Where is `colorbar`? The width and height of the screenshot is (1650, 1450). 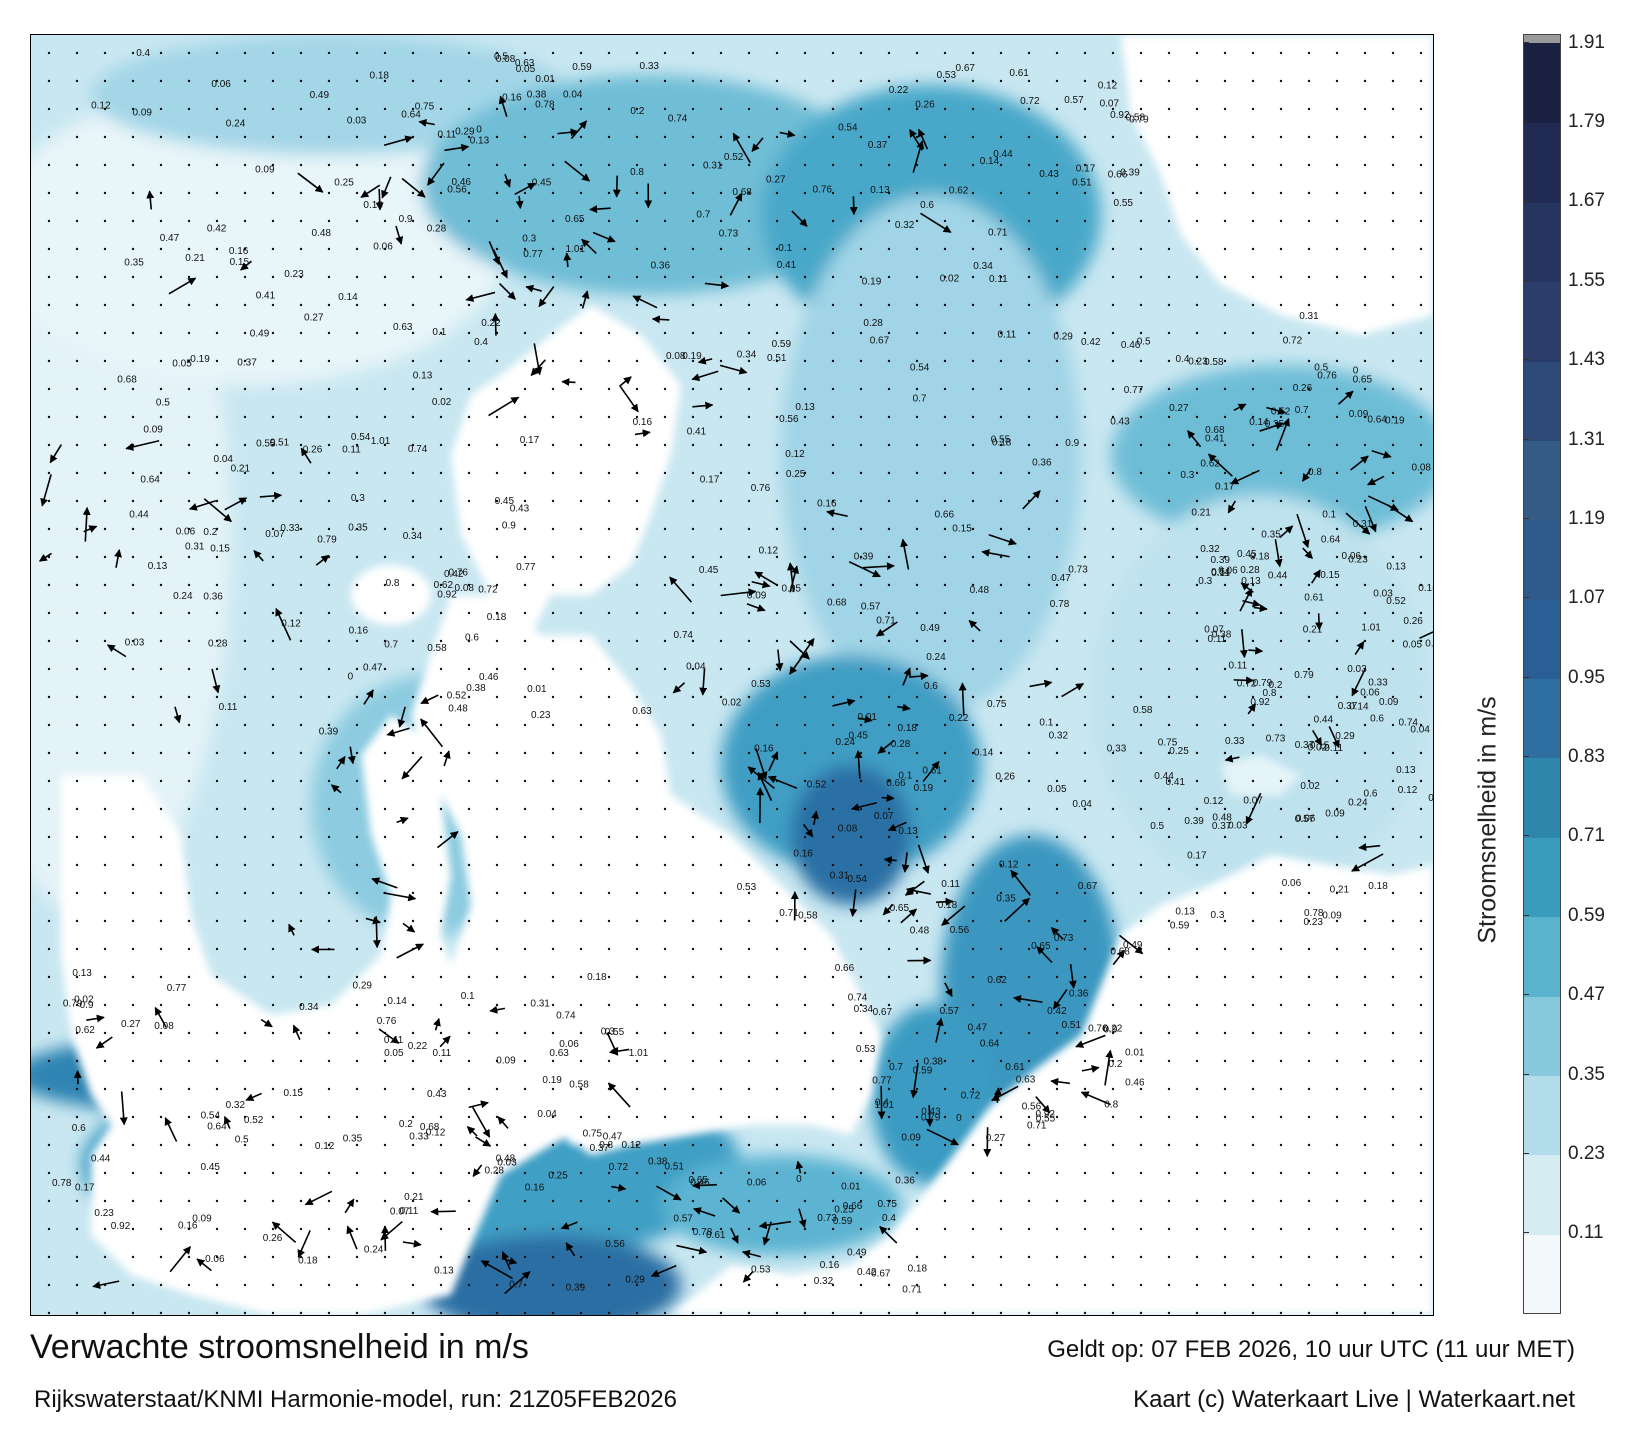
colorbar is located at coordinates (1542, 674).